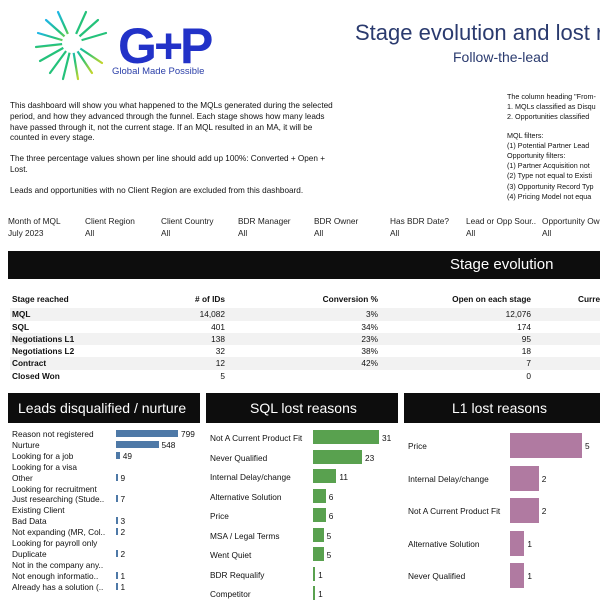 This screenshot has width=600, height=600. Describe the element at coordinates (34, 227) in the screenshot. I see `filter-month-of-mql: Month of MQL July 2023` at that location.